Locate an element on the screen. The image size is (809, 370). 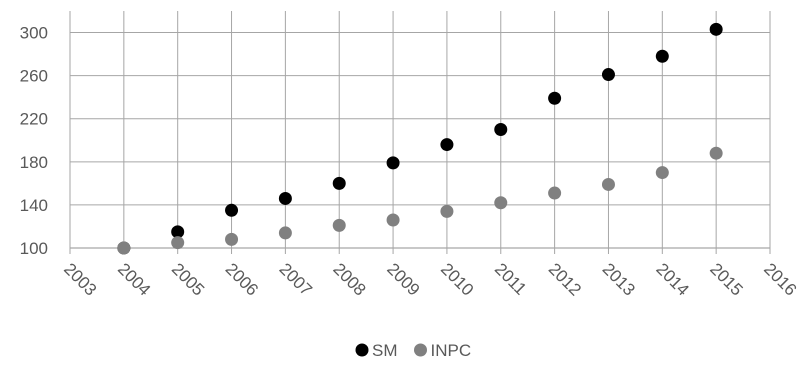
y-tick-label: 100 is located at coordinates (34, 248).